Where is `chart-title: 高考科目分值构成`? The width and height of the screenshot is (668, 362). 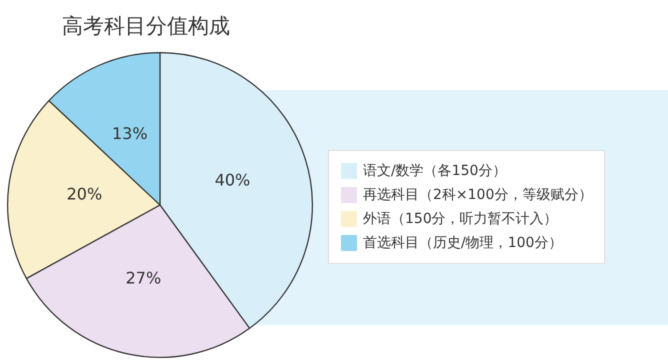 chart-title: 高考科目分值构成 is located at coordinates (146, 26).